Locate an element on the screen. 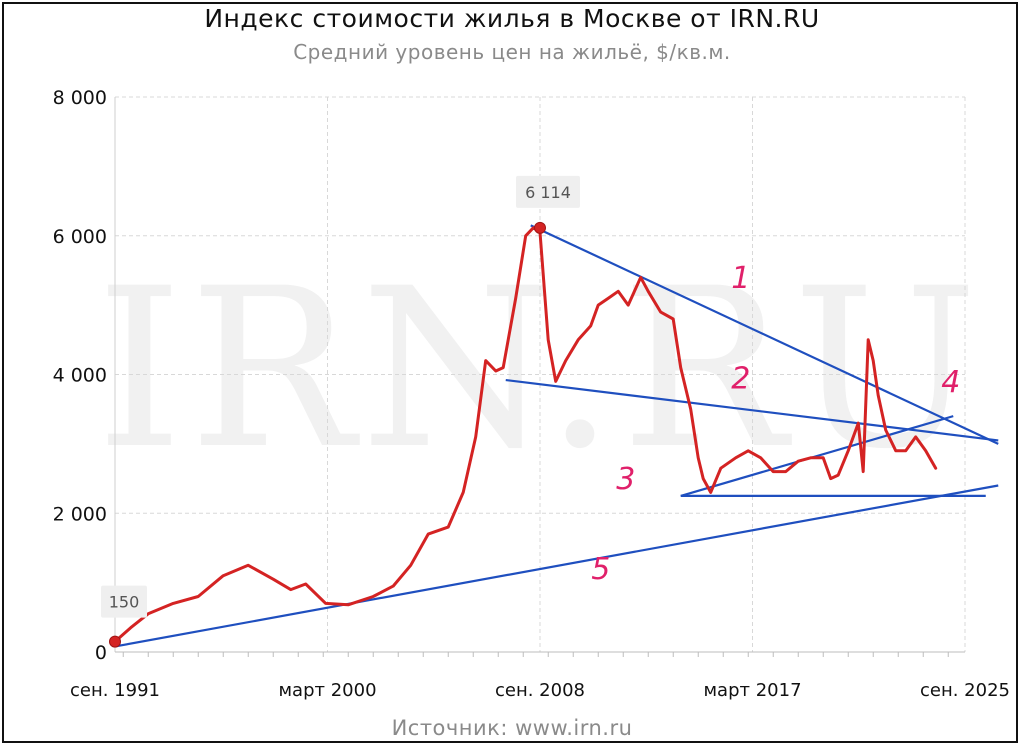 The image size is (1024, 748). hand-label-3: 3 is located at coordinates (625, 479).